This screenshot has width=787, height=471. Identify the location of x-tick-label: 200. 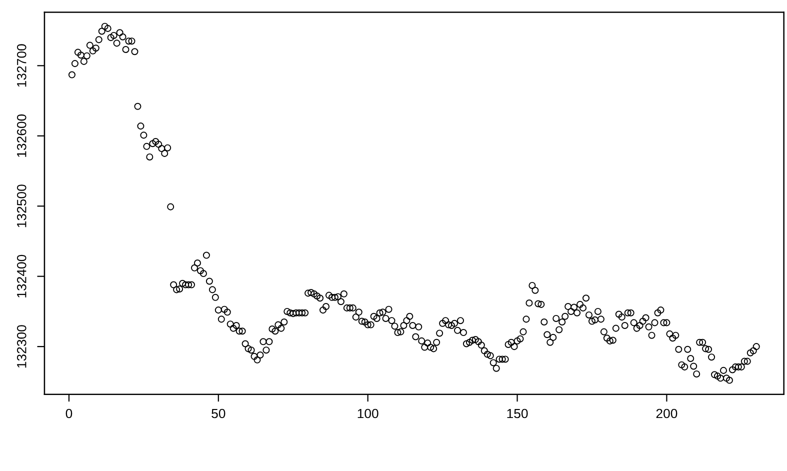
(667, 413).